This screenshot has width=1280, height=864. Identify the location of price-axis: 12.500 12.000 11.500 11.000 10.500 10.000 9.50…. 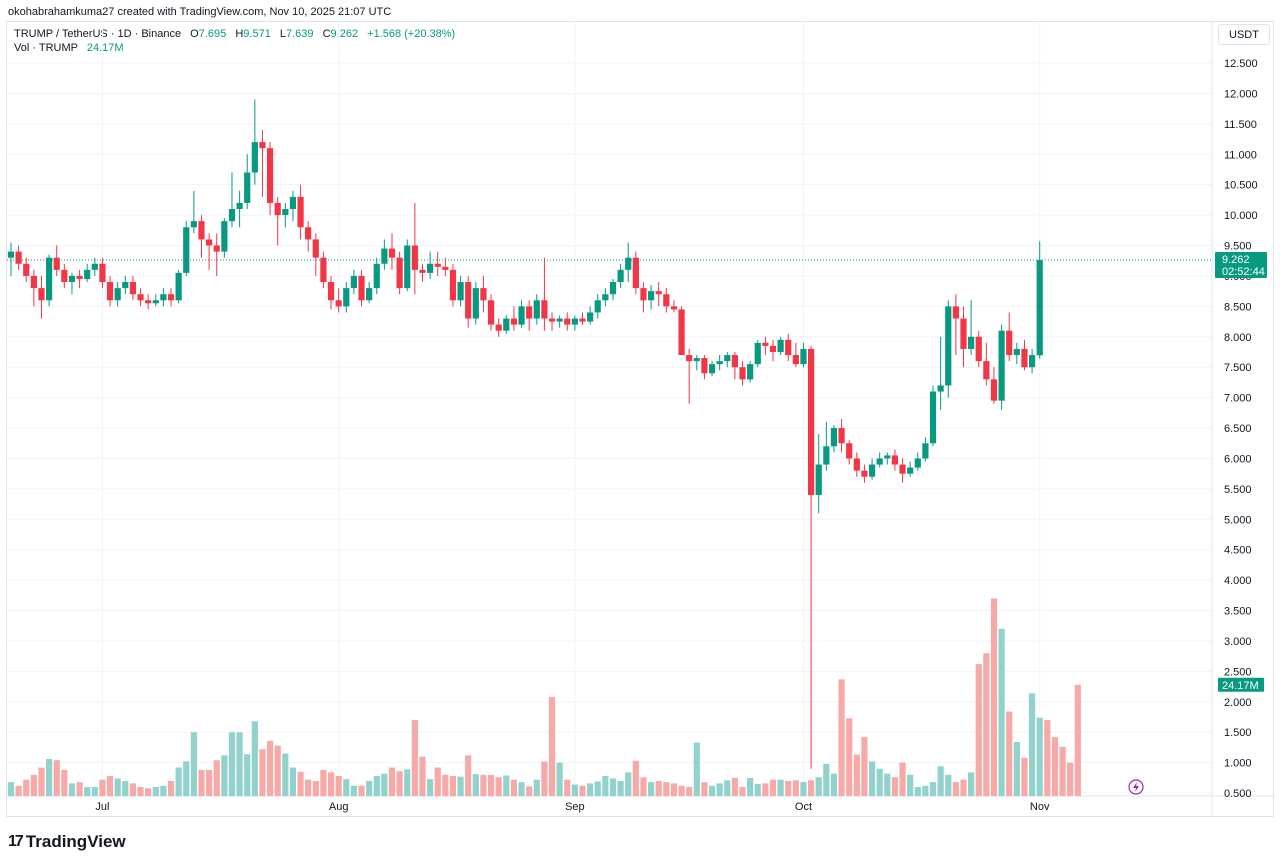
(1241, 429).